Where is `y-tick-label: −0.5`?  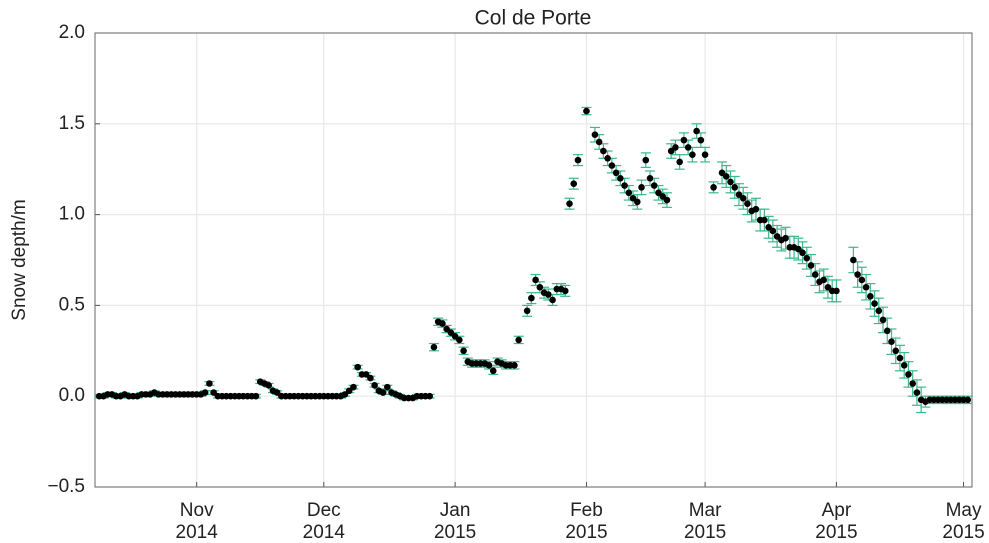
y-tick-label: −0.5 is located at coordinates (66, 486).